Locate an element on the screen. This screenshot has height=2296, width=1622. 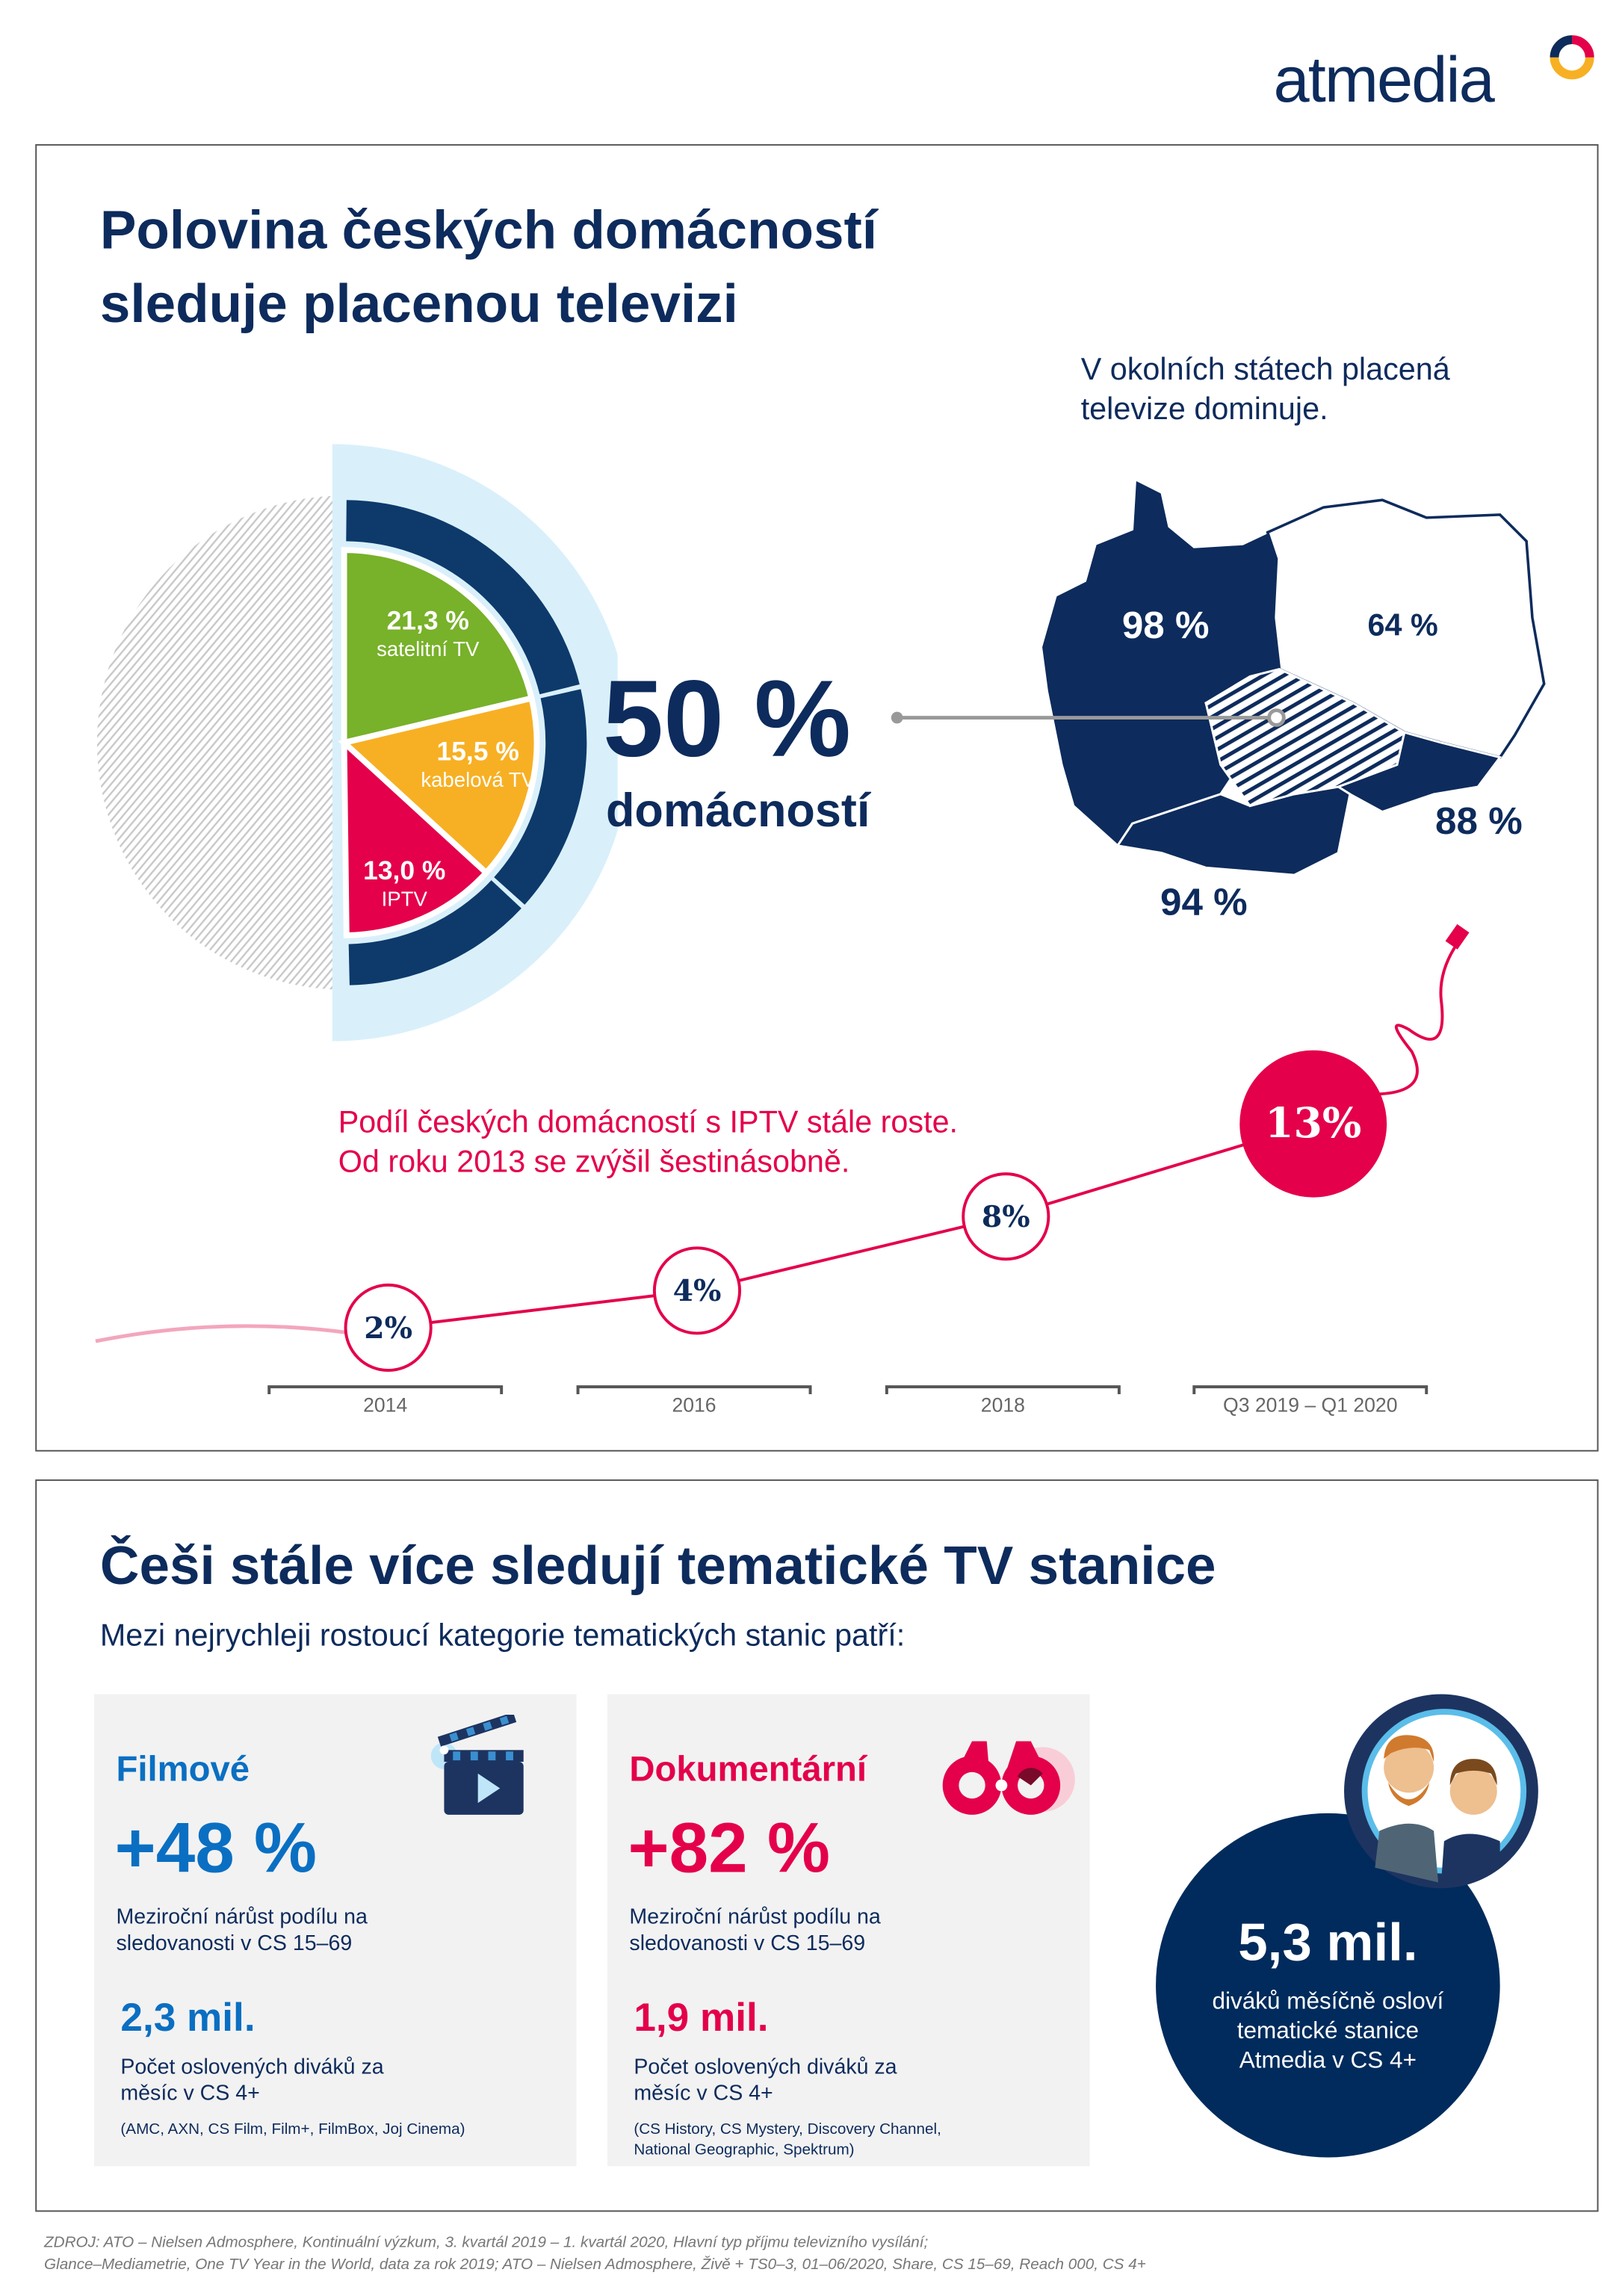
x-axis-label: 2014 is located at coordinates (385, 1405).